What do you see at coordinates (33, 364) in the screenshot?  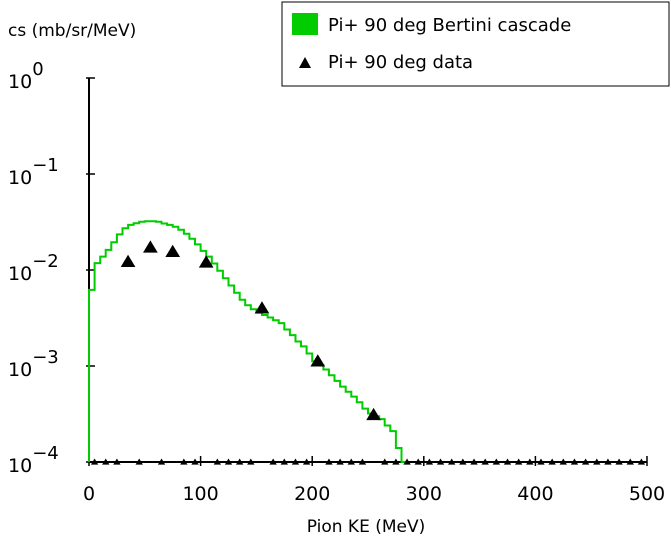 I see `y-tick-label: 10⁻³` at bounding box center [33, 364].